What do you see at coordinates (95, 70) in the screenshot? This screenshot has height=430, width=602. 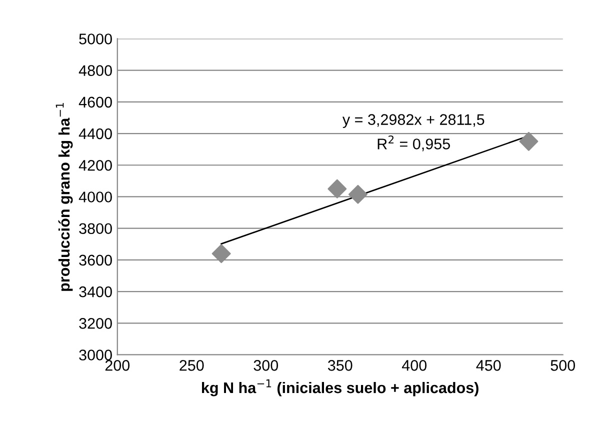 I see `y-tick-label: 4800` at bounding box center [95, 70].